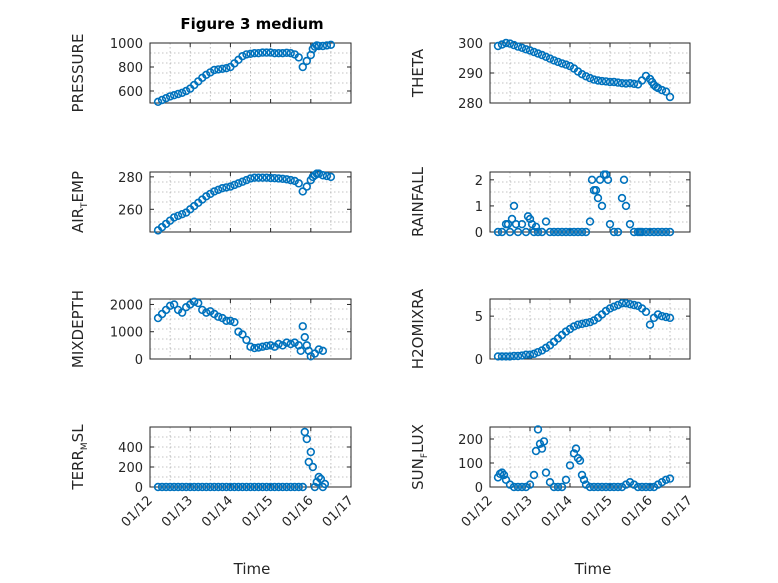  Describe the element at coordinates (590, 329) in the screenshot. I see `axes-frame` at that location.